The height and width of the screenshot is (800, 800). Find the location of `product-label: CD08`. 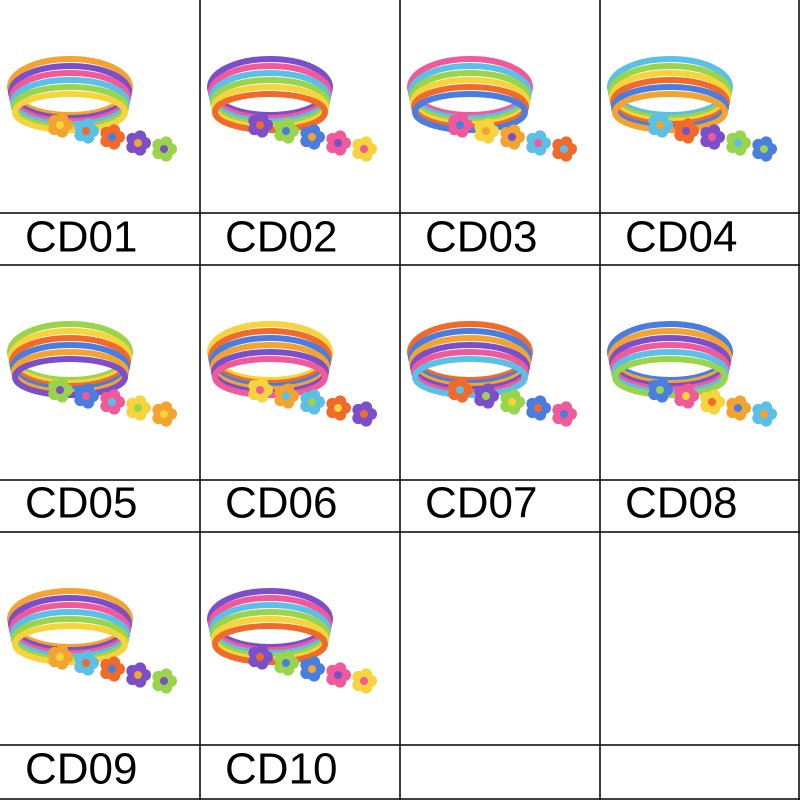

product-label: CD08 is located at coordinates (681, 503).